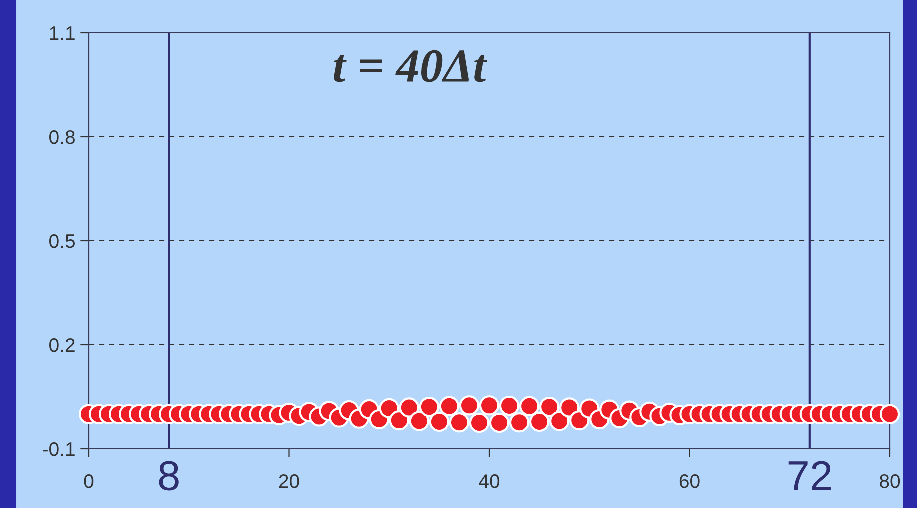 This screenshot has height=508, width=917. I want to click on chart-title: t = 40Δt, so click(411, 66).